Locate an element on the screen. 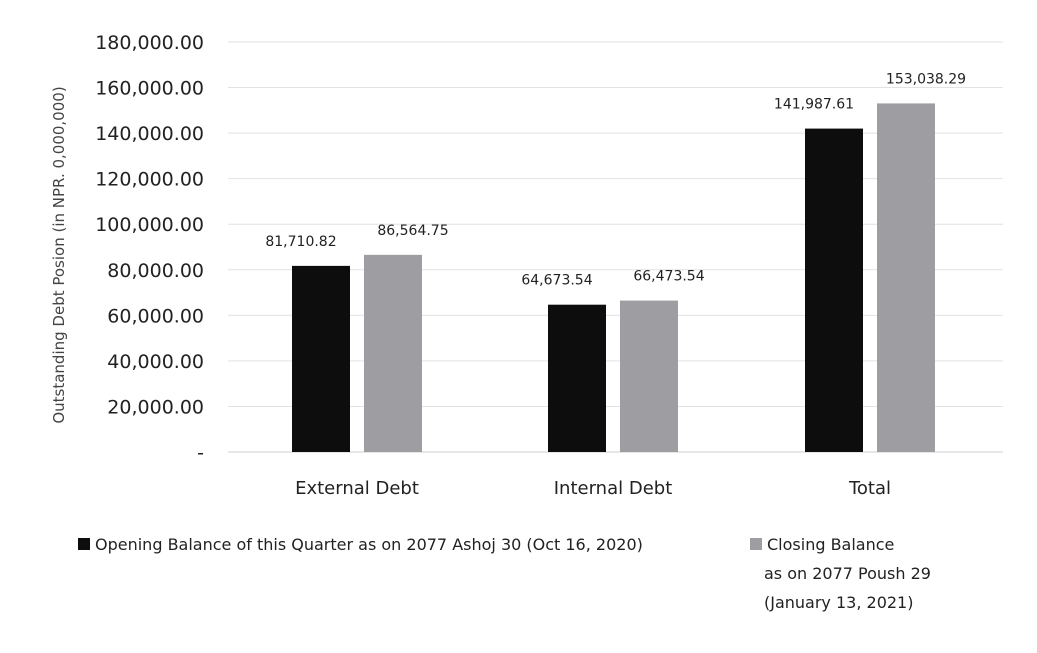 This screenshot has width=1037, height=653. y-tick-label: 60,000.00 is located at coordinates (155, 316).